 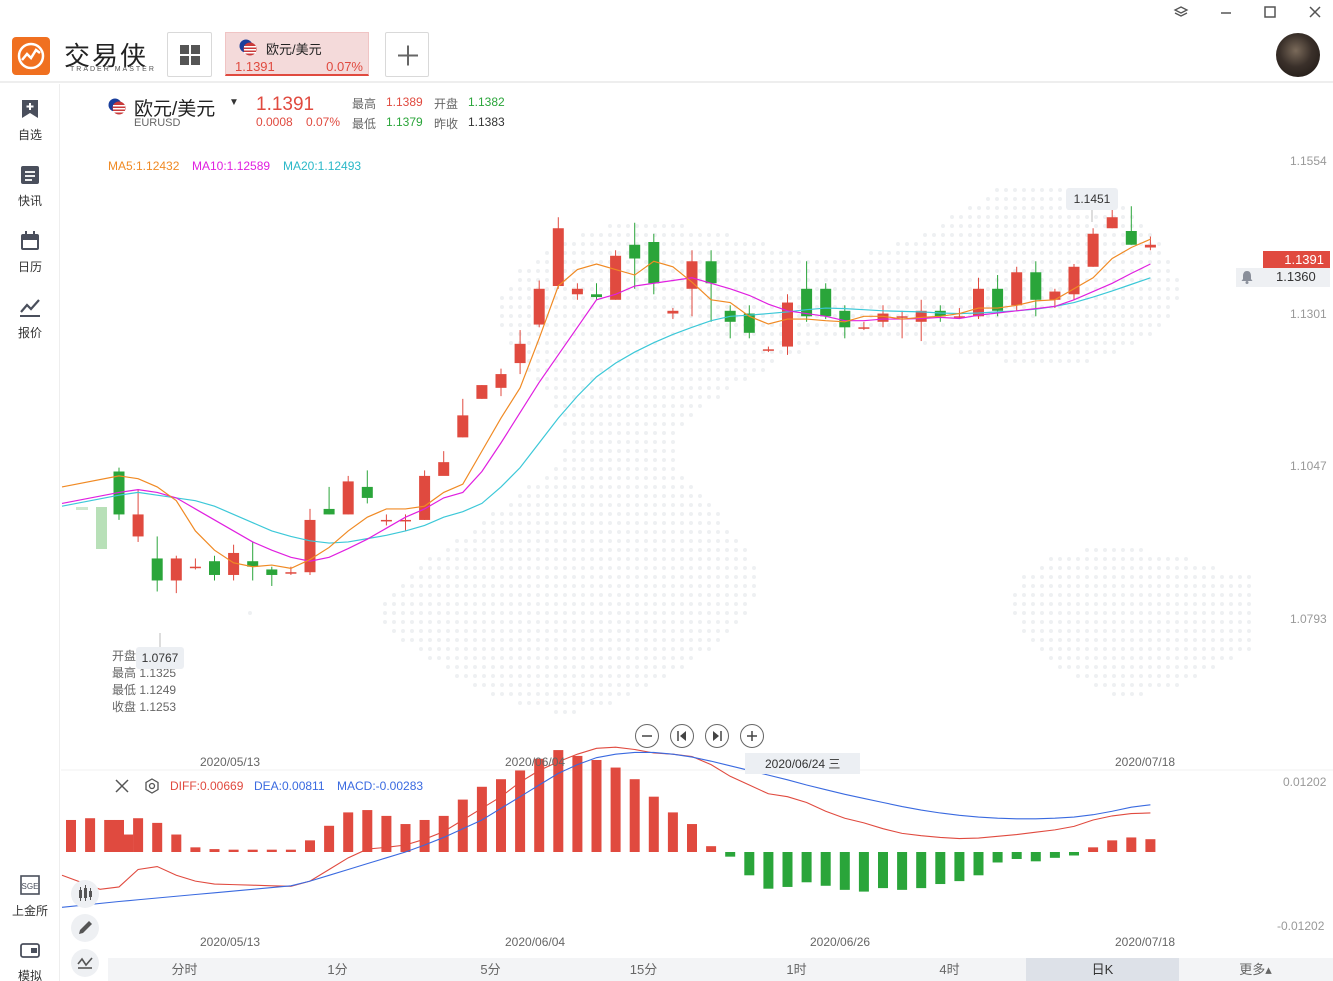 I want to click on period-tab-15m: 15分, so click(x=643, y=969).